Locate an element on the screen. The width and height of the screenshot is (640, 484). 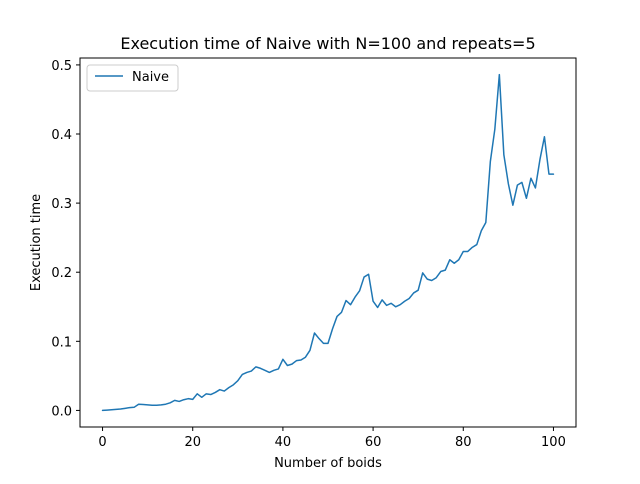
y-tick-label: 0.4 is located at coordinates (61, 135).